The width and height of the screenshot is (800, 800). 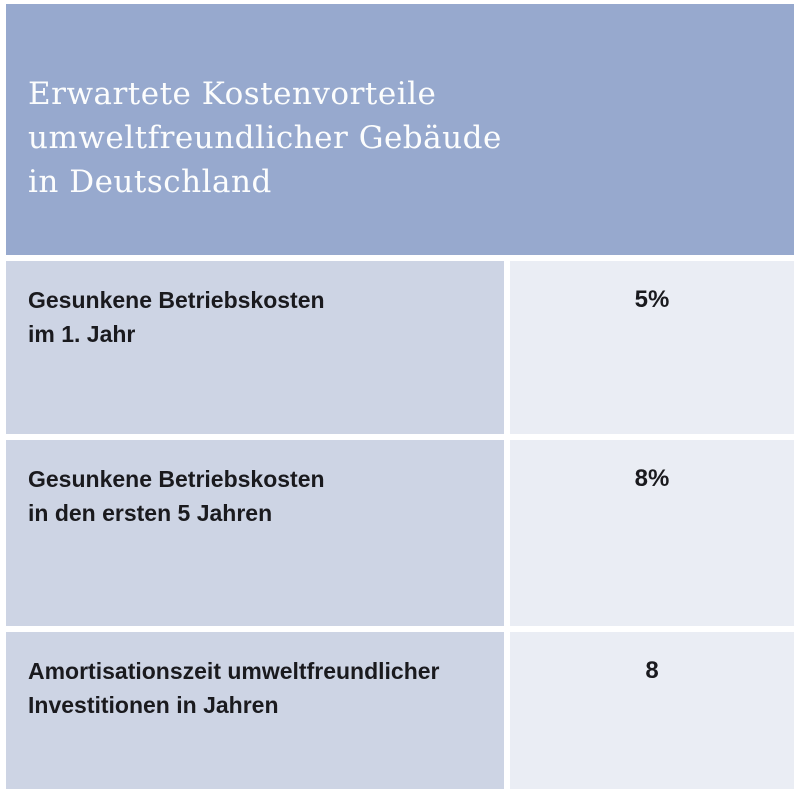 What do you see at coordinates (652, 478) in the screenshot?
I see `row-2-value: 8%` at bounding box center [652, 478].